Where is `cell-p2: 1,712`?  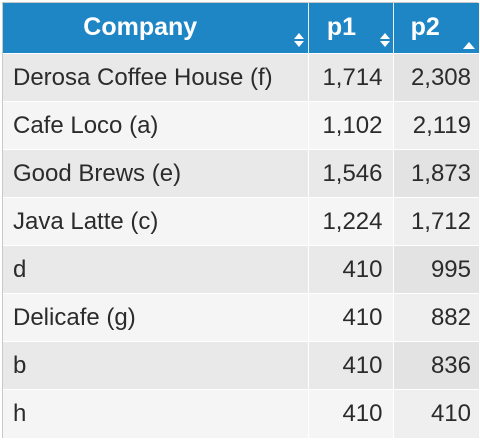
cell-p2: 1,712 is located at coordinates (435, 221).